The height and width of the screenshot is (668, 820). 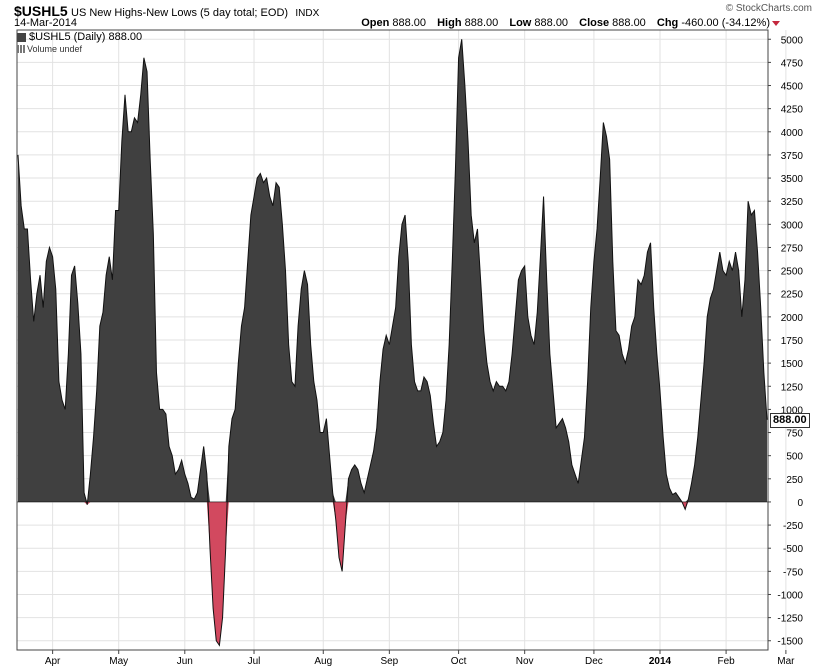 I want to click on legend-volume-label: Volume undef, so click(x=55, y=49).